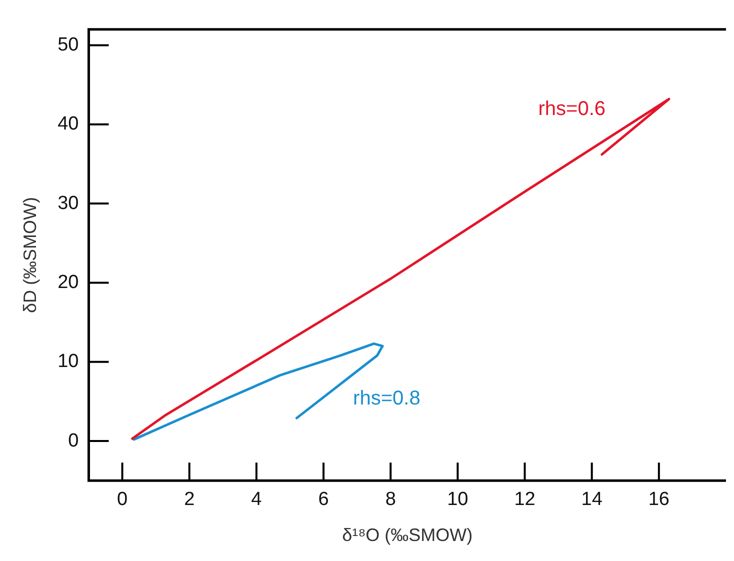 The width and height of the screenshot is (734, 561). I want to click on x-tick-label: 12, so click(525, 499).